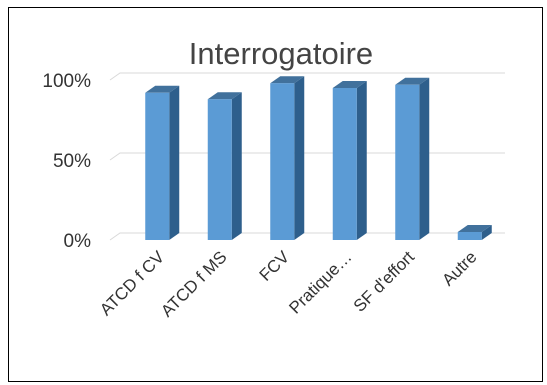  What do you see at coordinates (78, 241) in the screenshot?
I see `y-tick-label: 0%` at bounding box center [78, 241].